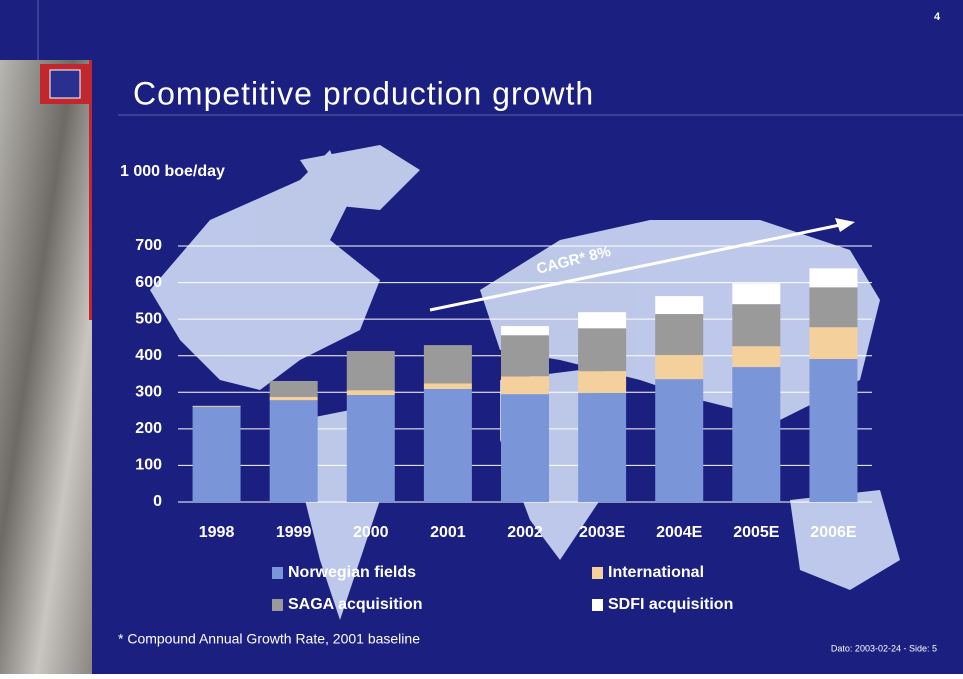 This screenshot has height=679, width=963. What do you see at coordinates (352, 572) in the screenshot?
I see `legend-label: Norwegian fields` at bounding box center [352, 572].